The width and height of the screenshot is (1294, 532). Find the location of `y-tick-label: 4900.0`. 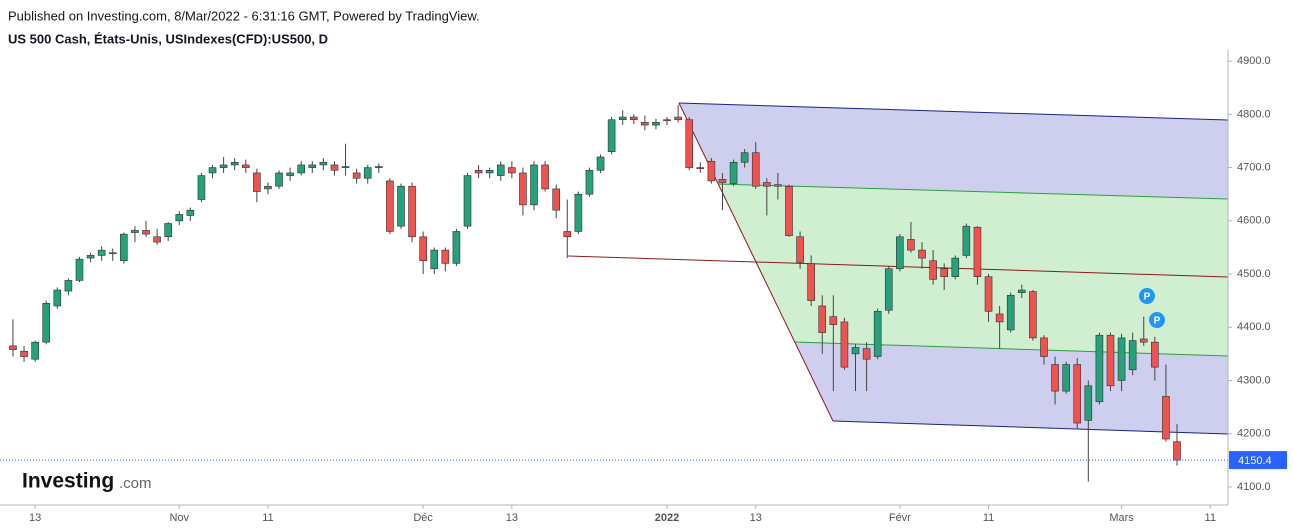

y-tick-label: 4900.0 is located at coordinates (1254, 61).